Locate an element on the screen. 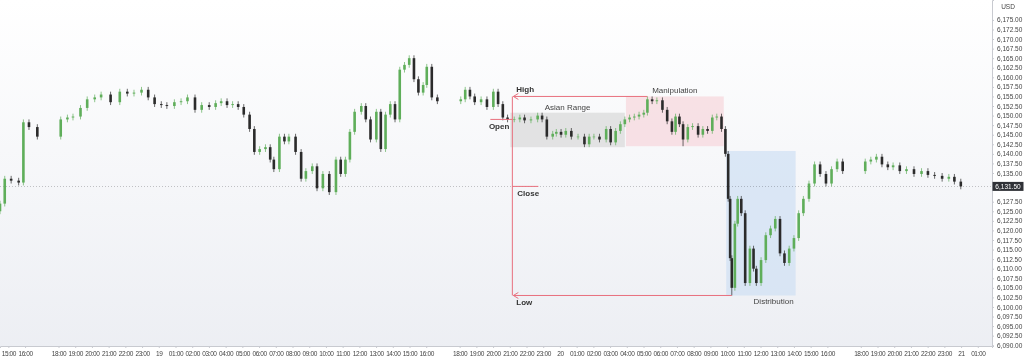 The width and height of the screenshot is (1024, 359). band-label: Asian Range is located at coordinates (568, 107).